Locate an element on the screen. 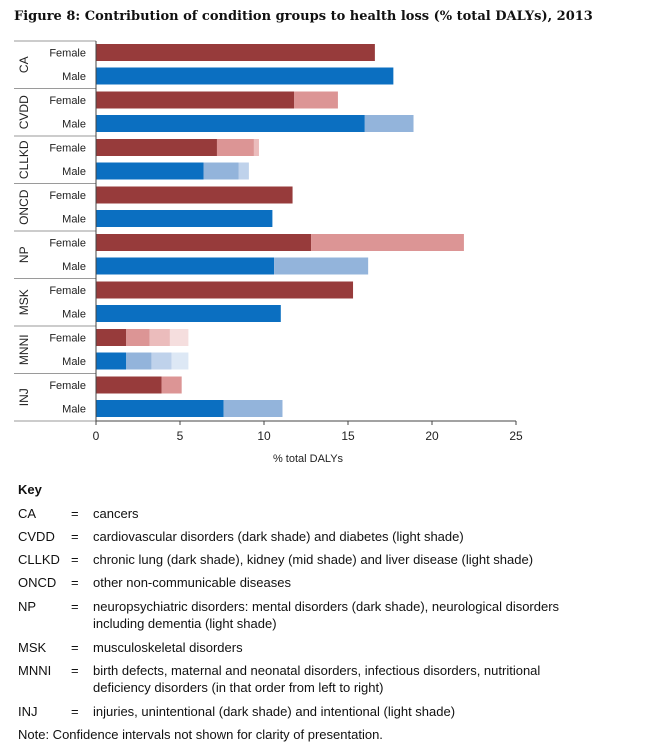 The height and width of the screenshot is (749, 646). key-abbr: MNNI is located at coordinates (35, 670).